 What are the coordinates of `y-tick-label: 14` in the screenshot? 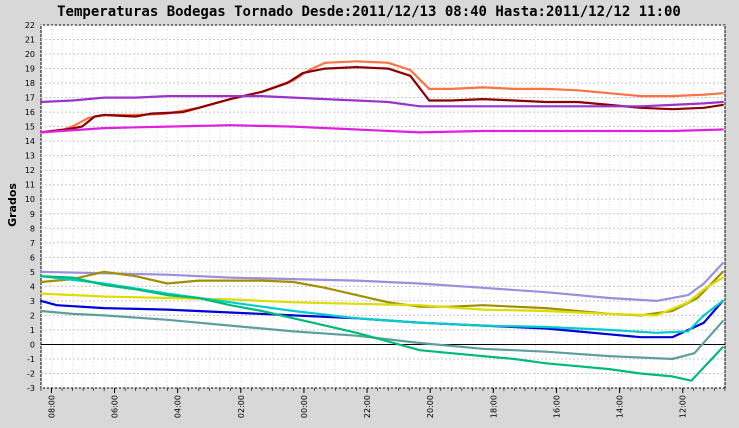 It's located at (30, 141).